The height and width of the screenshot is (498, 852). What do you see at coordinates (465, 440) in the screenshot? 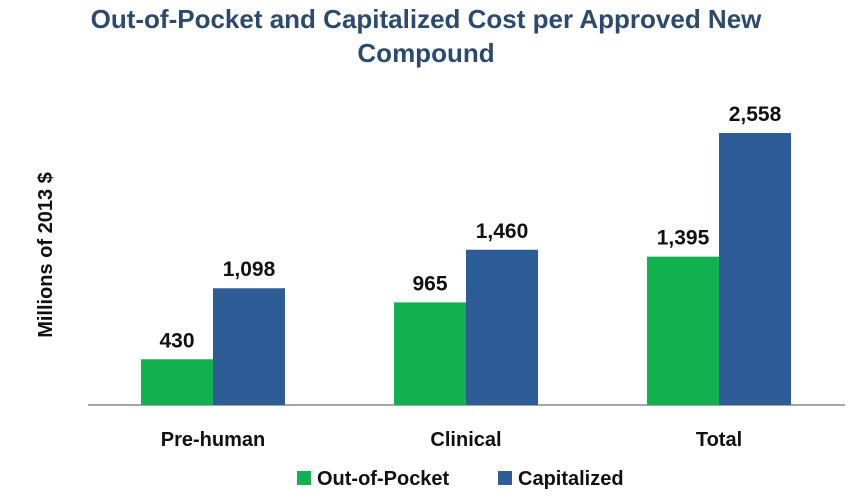
I see `x-tick-label: Clinical` at bounding box center [465, 440].